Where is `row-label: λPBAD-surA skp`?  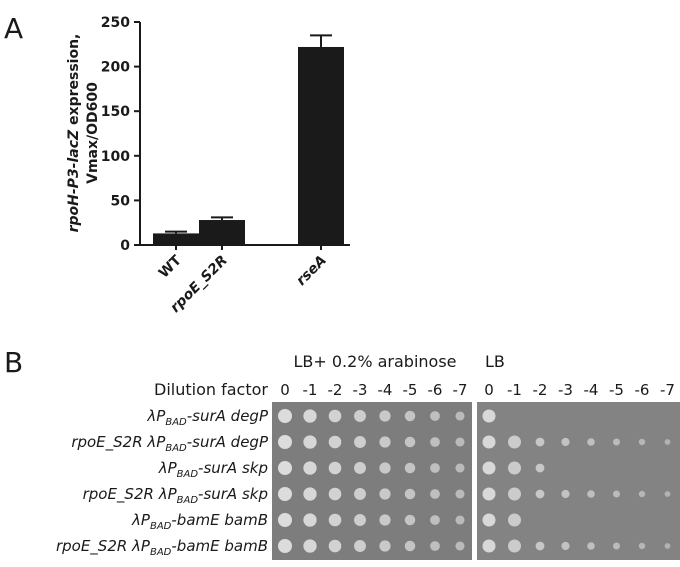
row-label: λPBAD-surA skp is located at coordinates (213, 469).